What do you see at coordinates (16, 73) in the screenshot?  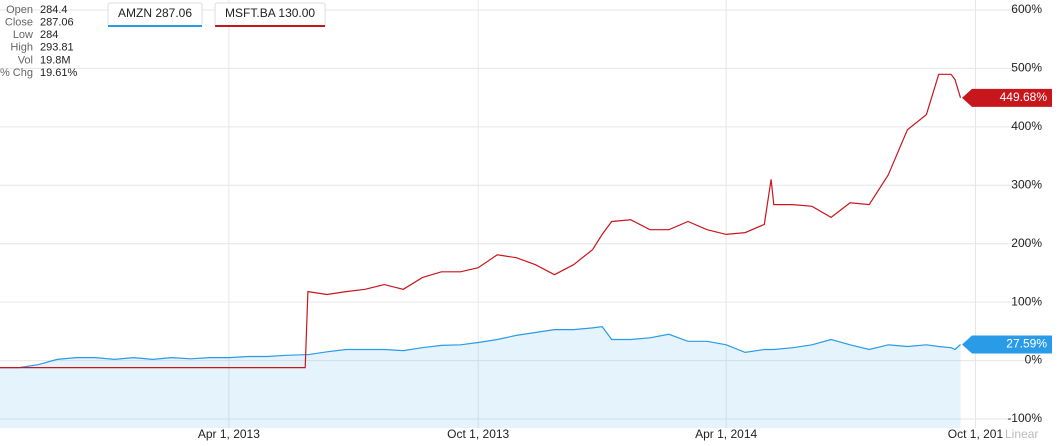 I see `info-label: % Chg` at bounding box center [16, 73].